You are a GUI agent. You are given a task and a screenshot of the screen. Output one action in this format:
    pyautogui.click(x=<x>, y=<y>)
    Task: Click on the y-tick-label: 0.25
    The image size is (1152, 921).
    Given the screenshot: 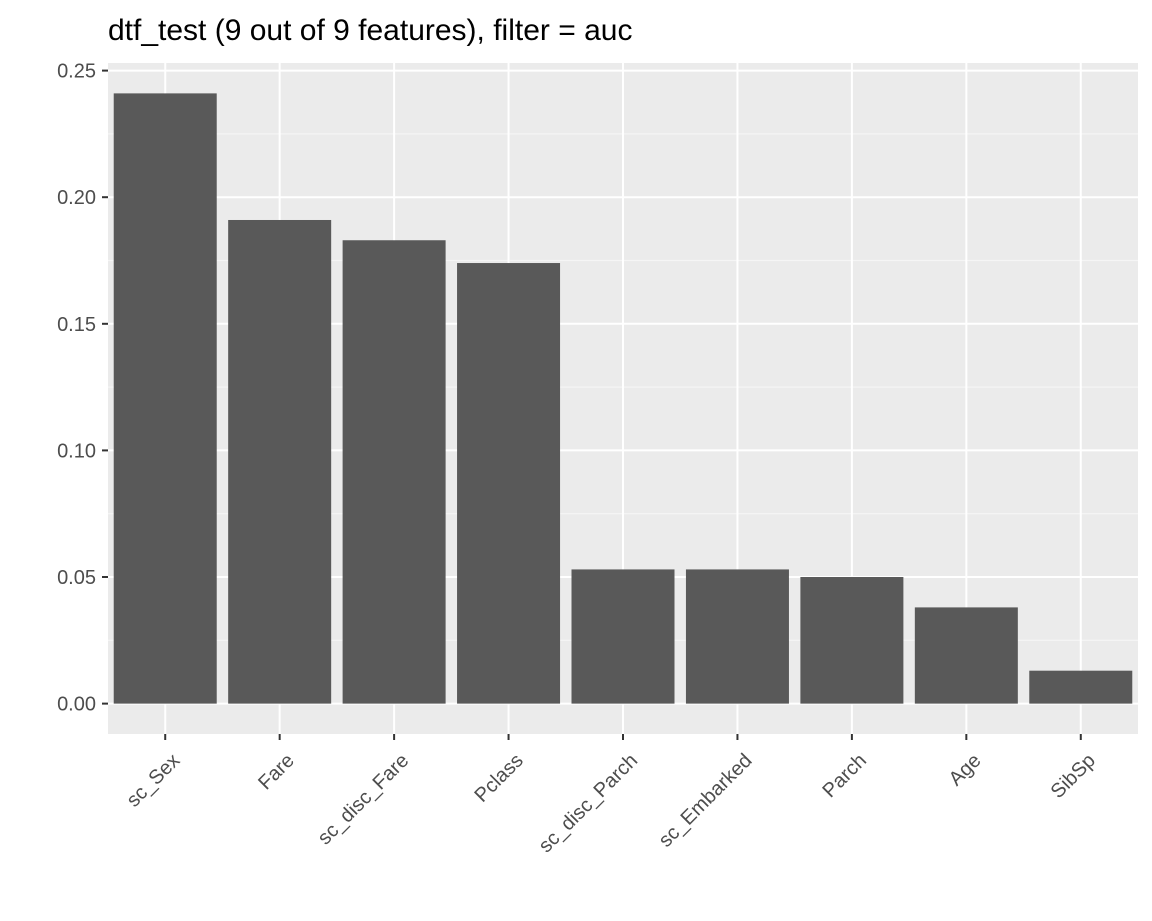 What is the action you would take?
    pyautogui.click(x=76, y=72)
    